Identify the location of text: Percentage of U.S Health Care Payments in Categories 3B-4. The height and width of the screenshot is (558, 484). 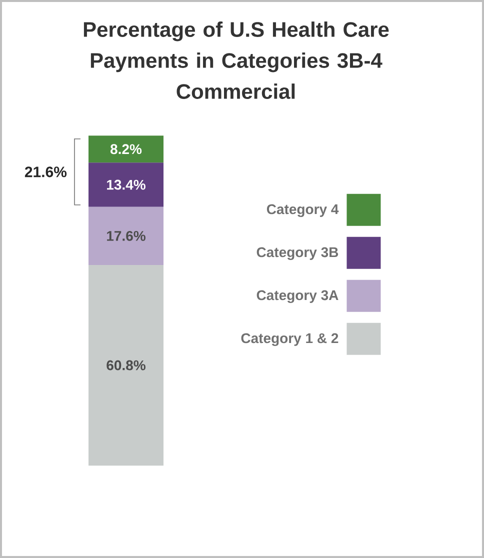
(236, 47).